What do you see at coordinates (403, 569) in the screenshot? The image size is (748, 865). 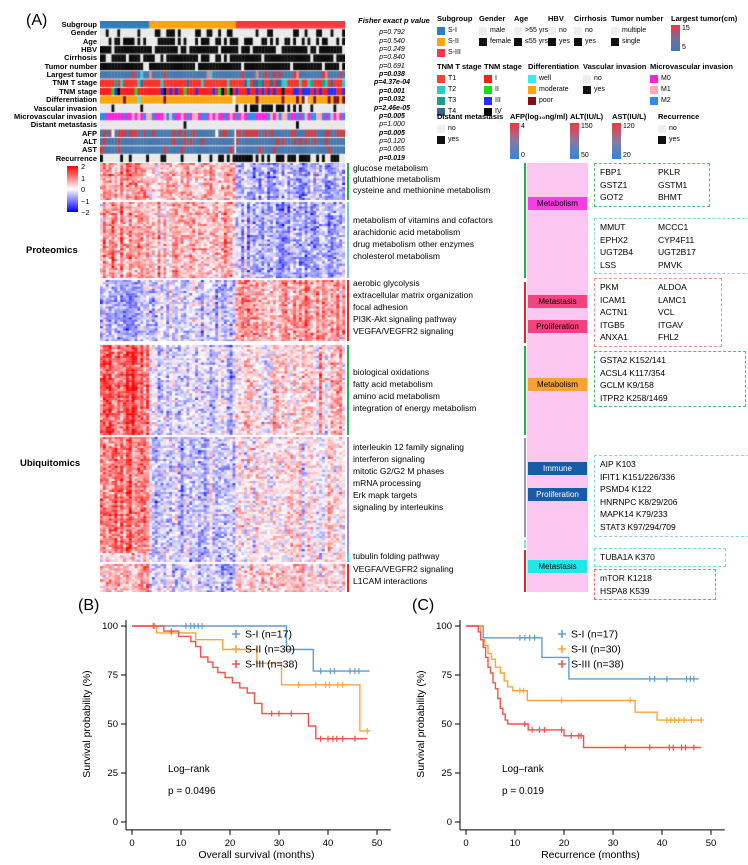 I see `pathway-6-0: VEGFA/VEGFR2 signaling` at bounding box center [403, 569].